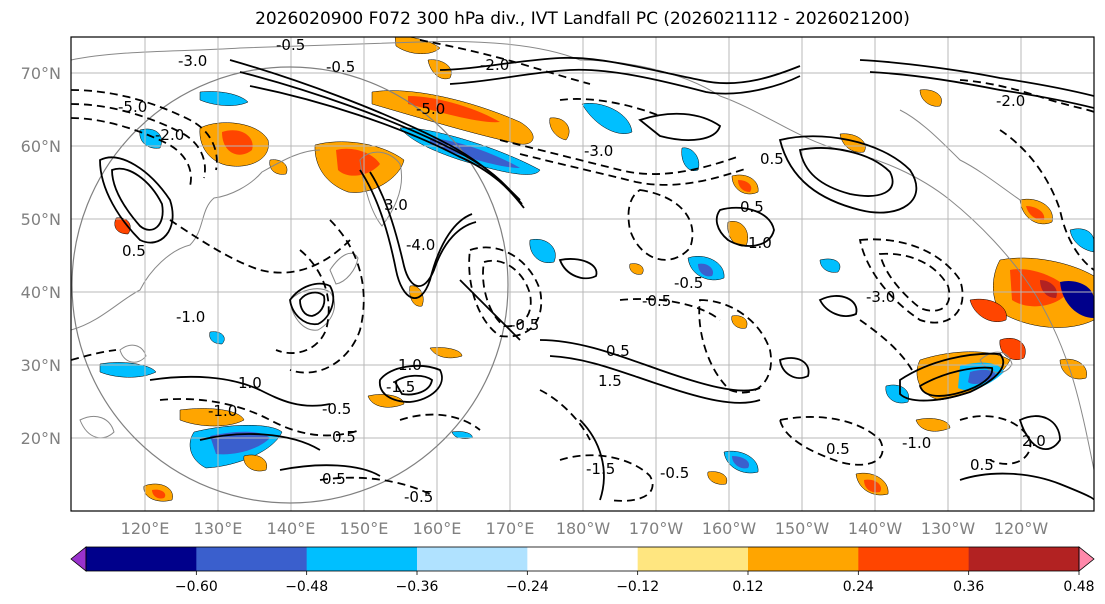  I want to click on lon-label: 160°E, so click(437, 528).